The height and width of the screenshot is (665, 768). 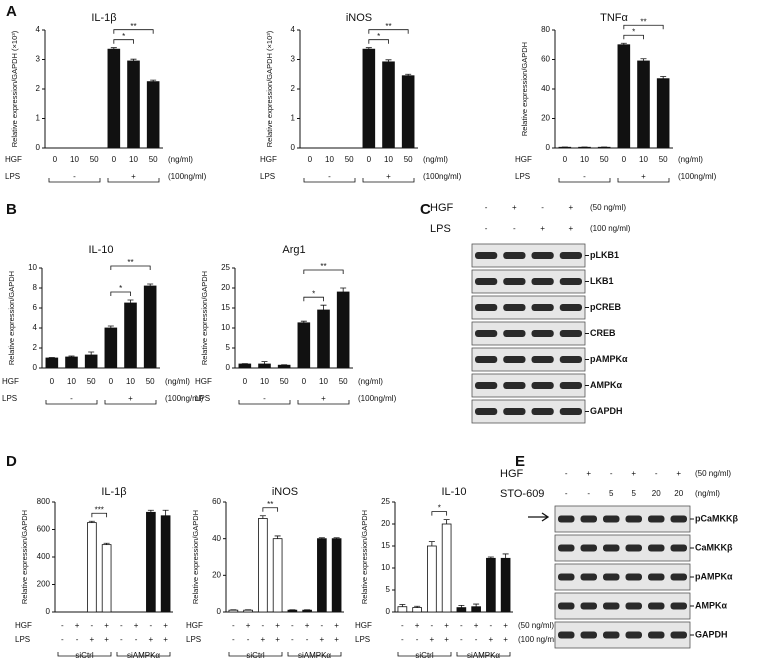 What do you see at coordinates (195, 557) in the screenshot?
I see `y-axis-label: Relative expression/GAPDH` at bounding box center [195, 557].